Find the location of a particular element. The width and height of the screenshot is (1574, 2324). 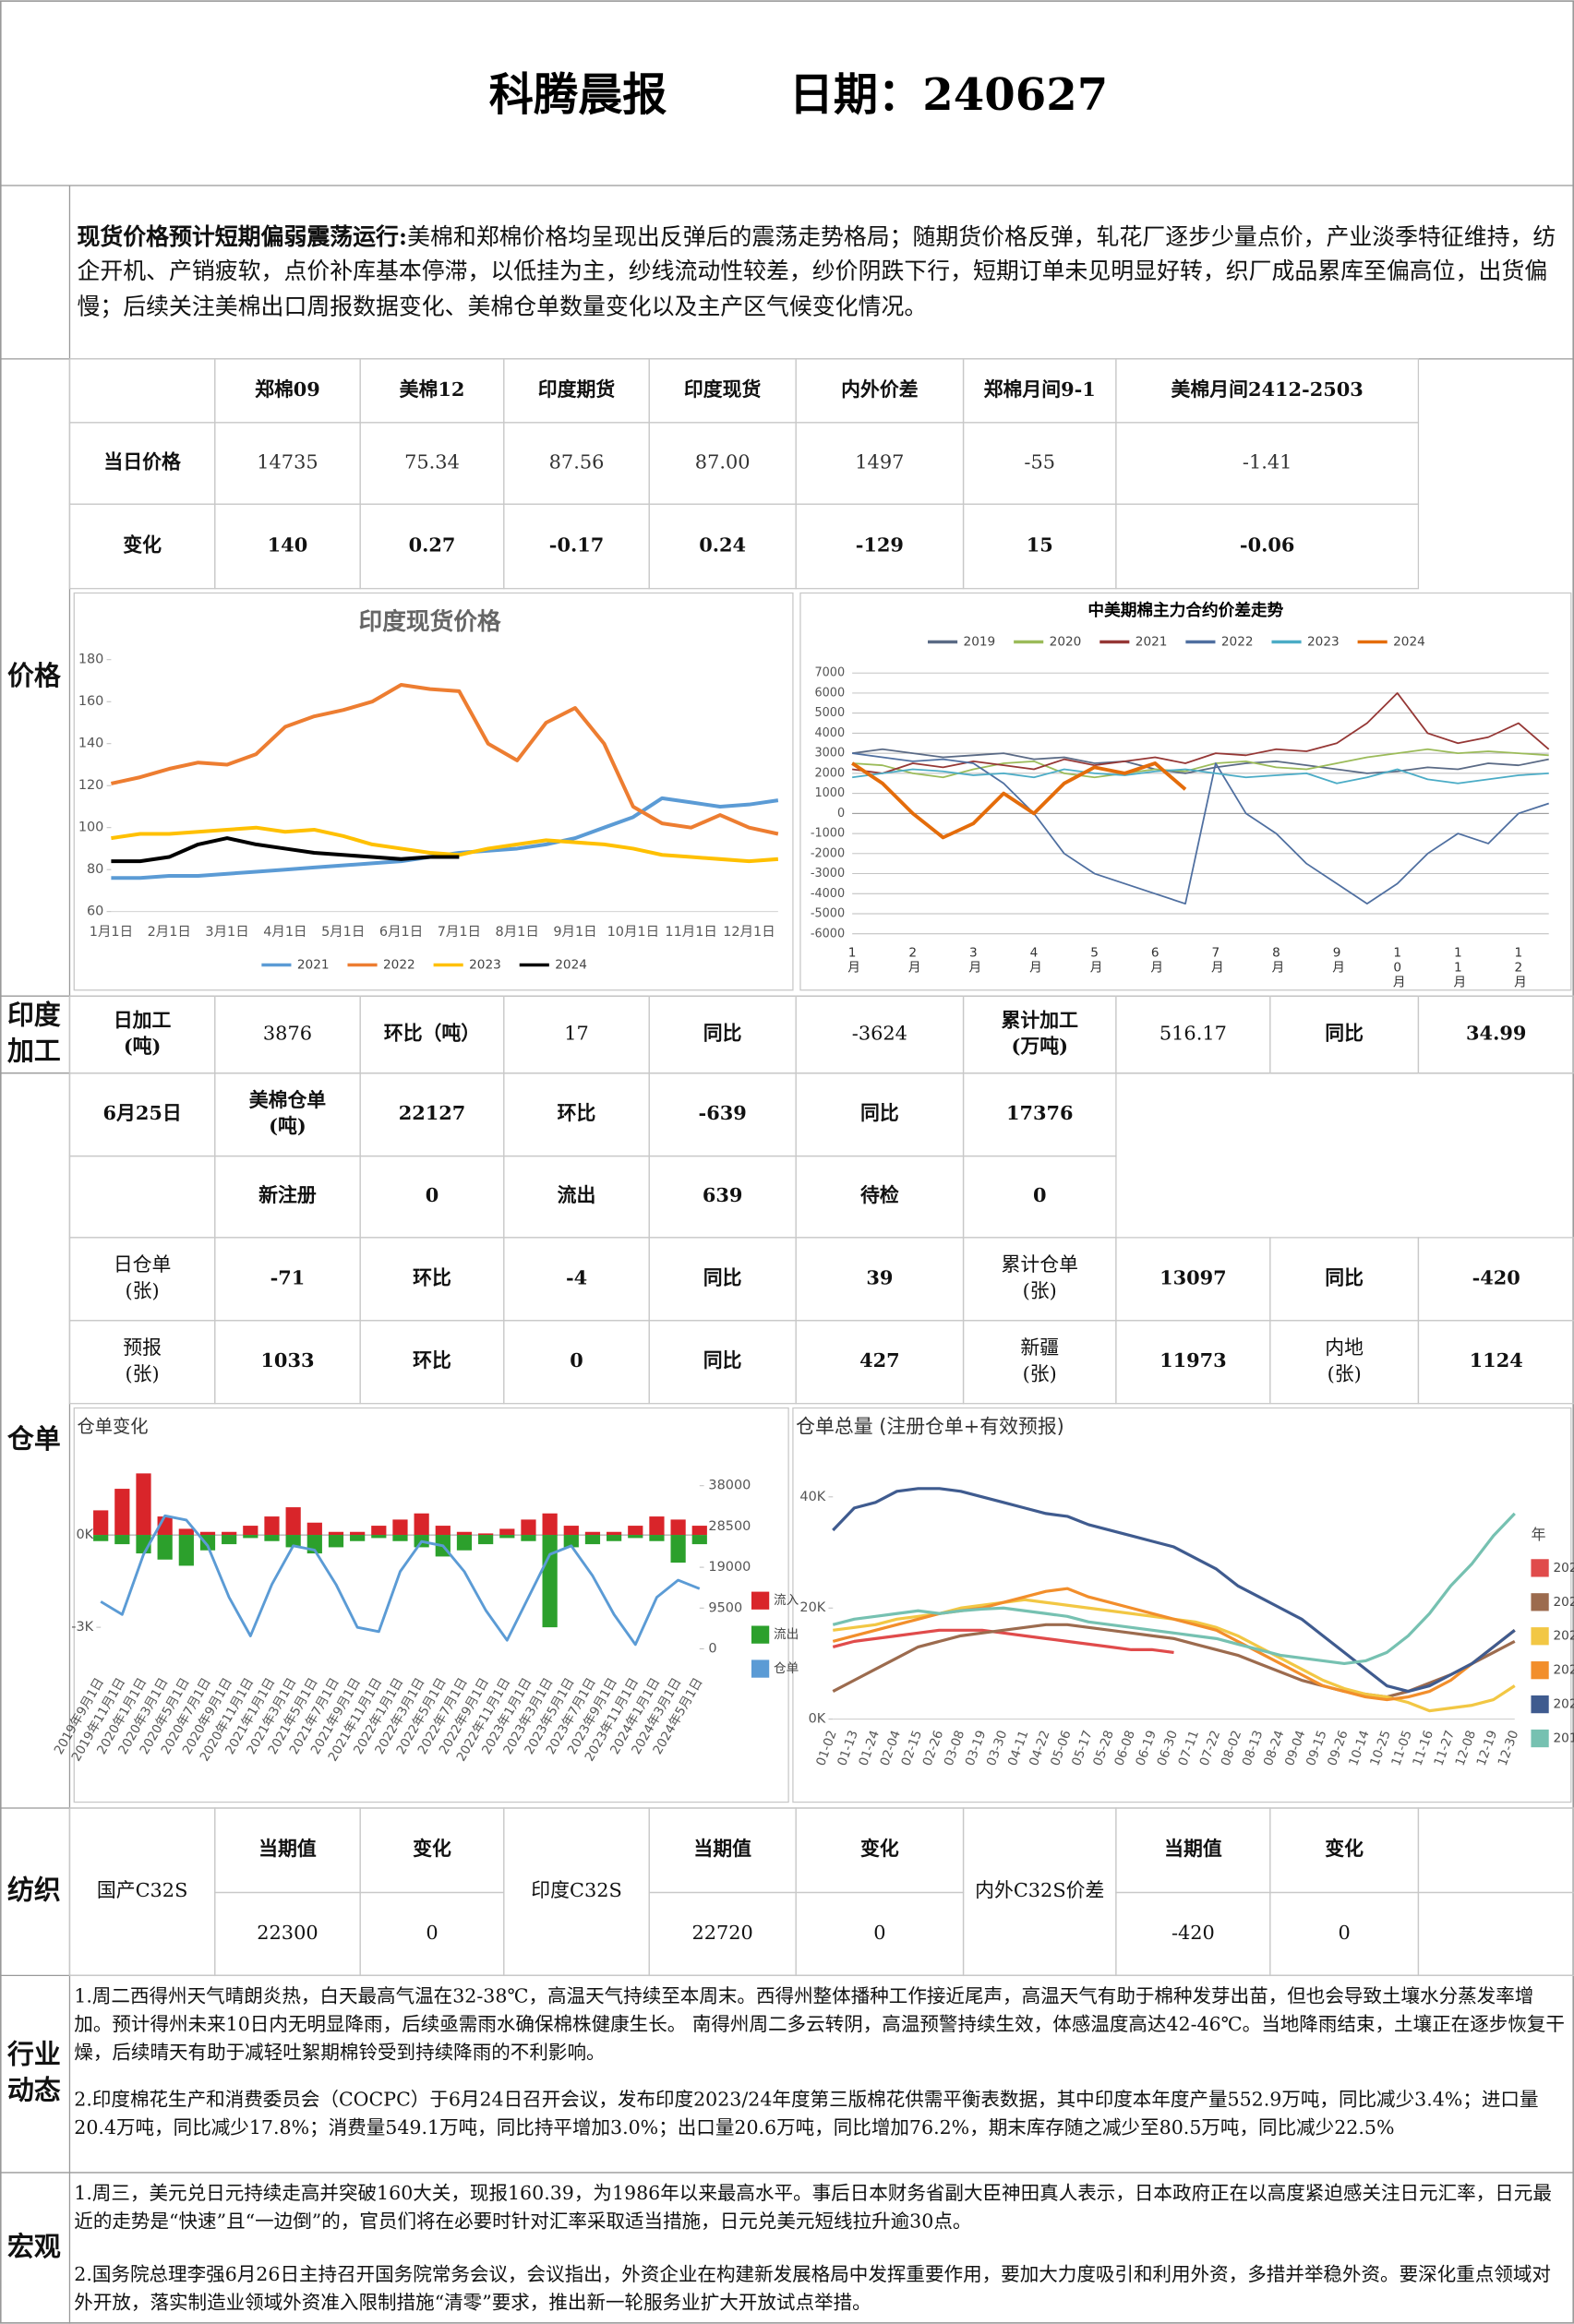

y-tick-label: -3K is located at coordinates (82, 1627).